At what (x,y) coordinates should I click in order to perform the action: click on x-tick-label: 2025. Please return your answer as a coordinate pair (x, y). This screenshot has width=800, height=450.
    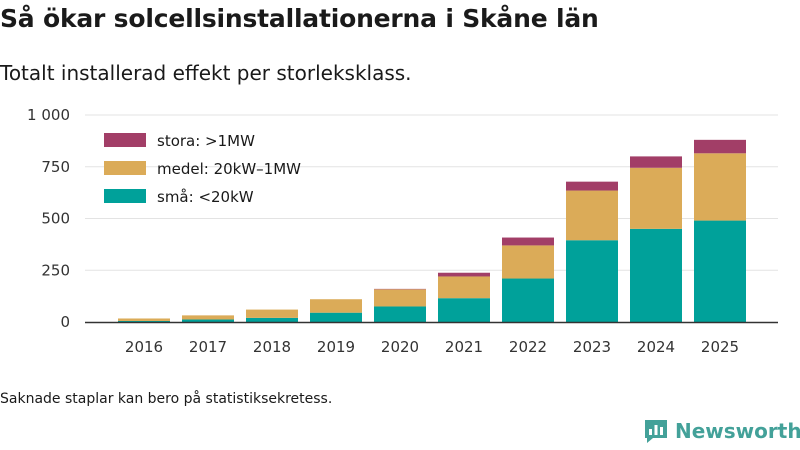
    Looking at the image, I should click on (720, 347).